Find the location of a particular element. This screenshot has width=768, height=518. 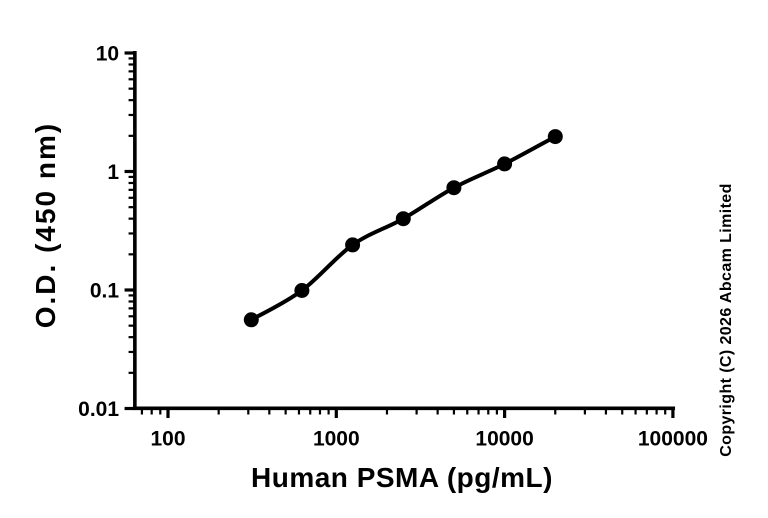

x-axis-tick-label: 10000 is located at coordinates (504, 439).